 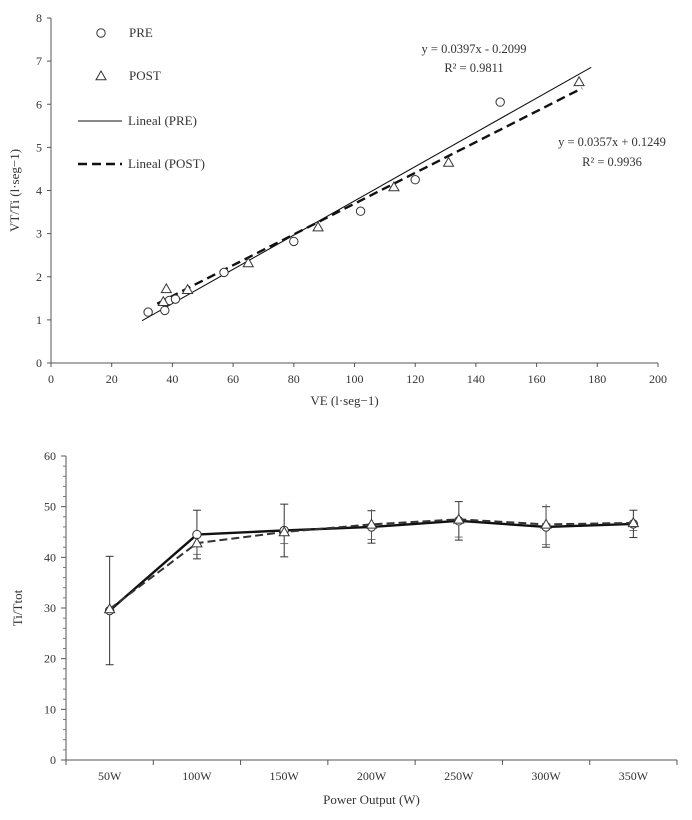 What do you see at coordinates (50, 507) in the screenshot?
I see `y-tick-label: 50` at bounding box center [50, 507].